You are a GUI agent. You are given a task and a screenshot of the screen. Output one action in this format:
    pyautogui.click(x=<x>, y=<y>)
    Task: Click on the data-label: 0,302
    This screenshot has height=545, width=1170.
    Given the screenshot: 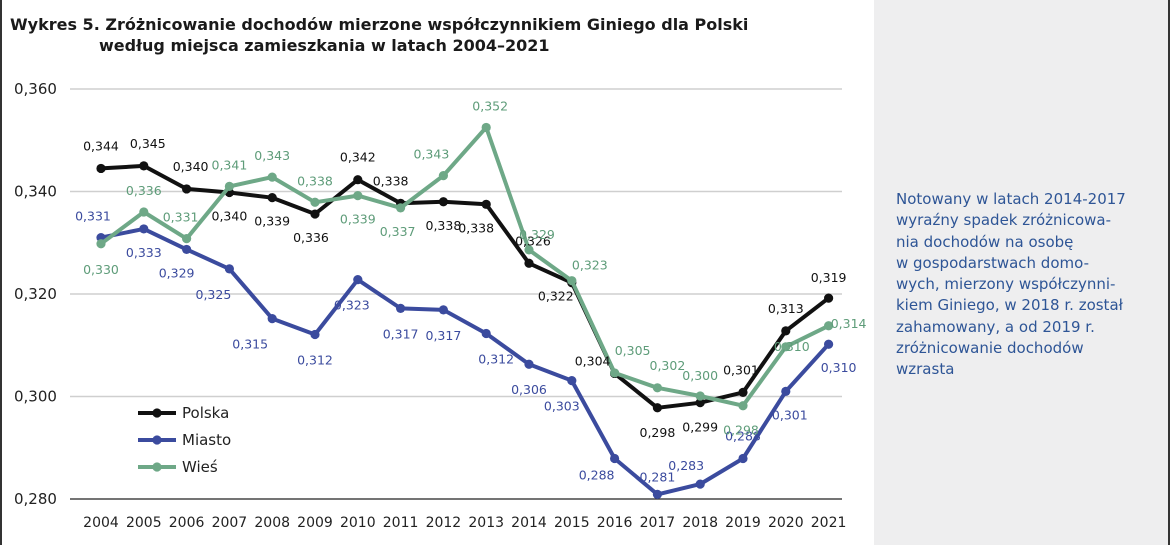 What is the action you would take?
    pyautogui.click(x=668, y=365)
    